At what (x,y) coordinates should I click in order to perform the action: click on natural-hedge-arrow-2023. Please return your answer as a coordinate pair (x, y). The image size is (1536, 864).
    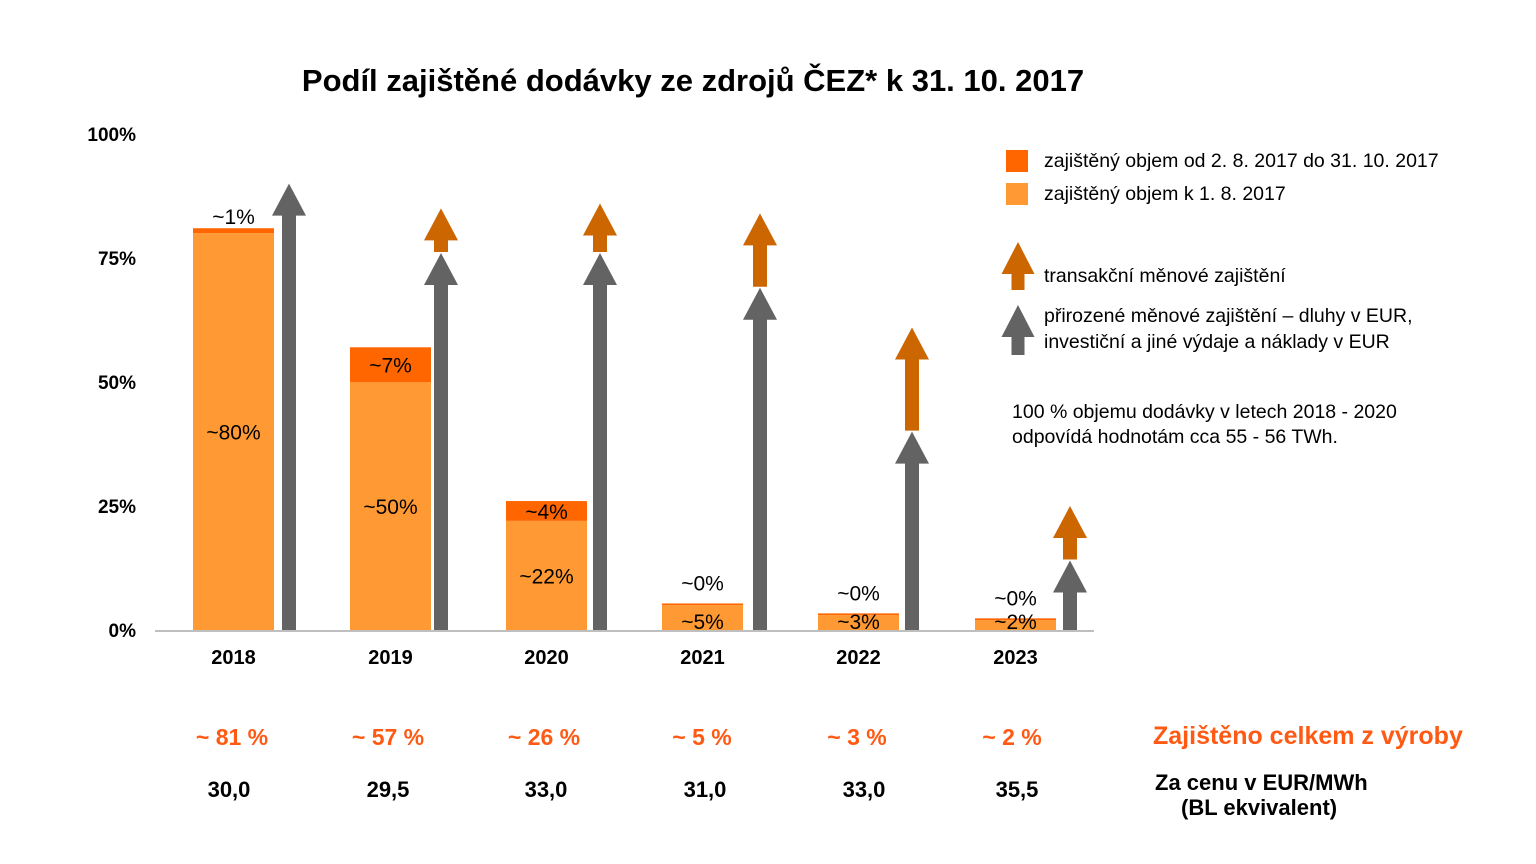
    Looking at the image, I should click on (1070, 595).